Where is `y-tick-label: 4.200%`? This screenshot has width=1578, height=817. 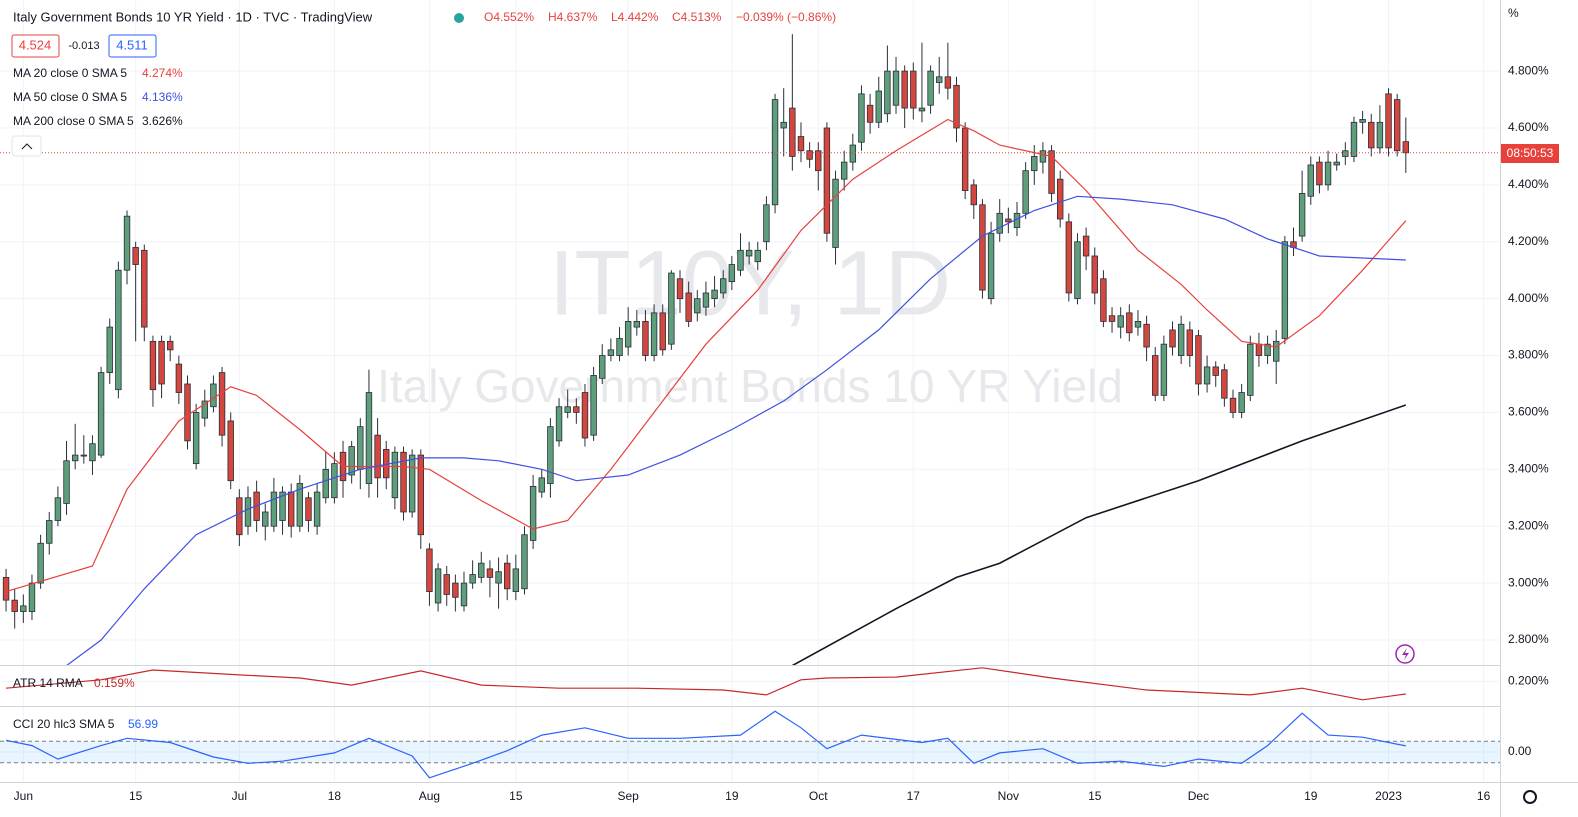
y-tick-label: 4.200% is located at coordinates (1528, 241).